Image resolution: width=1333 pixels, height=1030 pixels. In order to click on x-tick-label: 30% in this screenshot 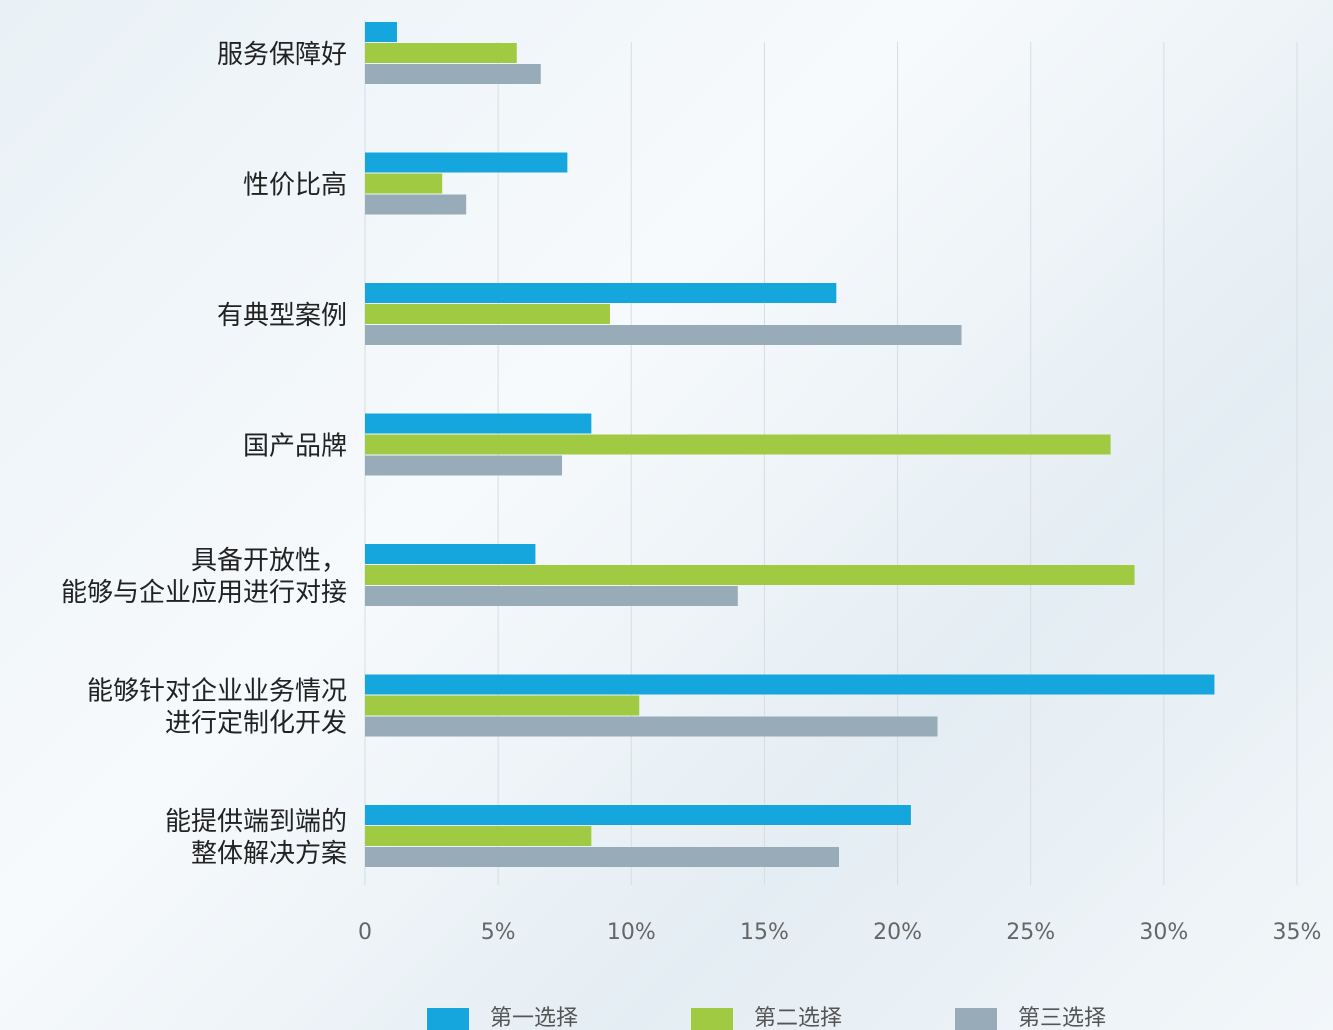, I will do `click(1163, 932)`.